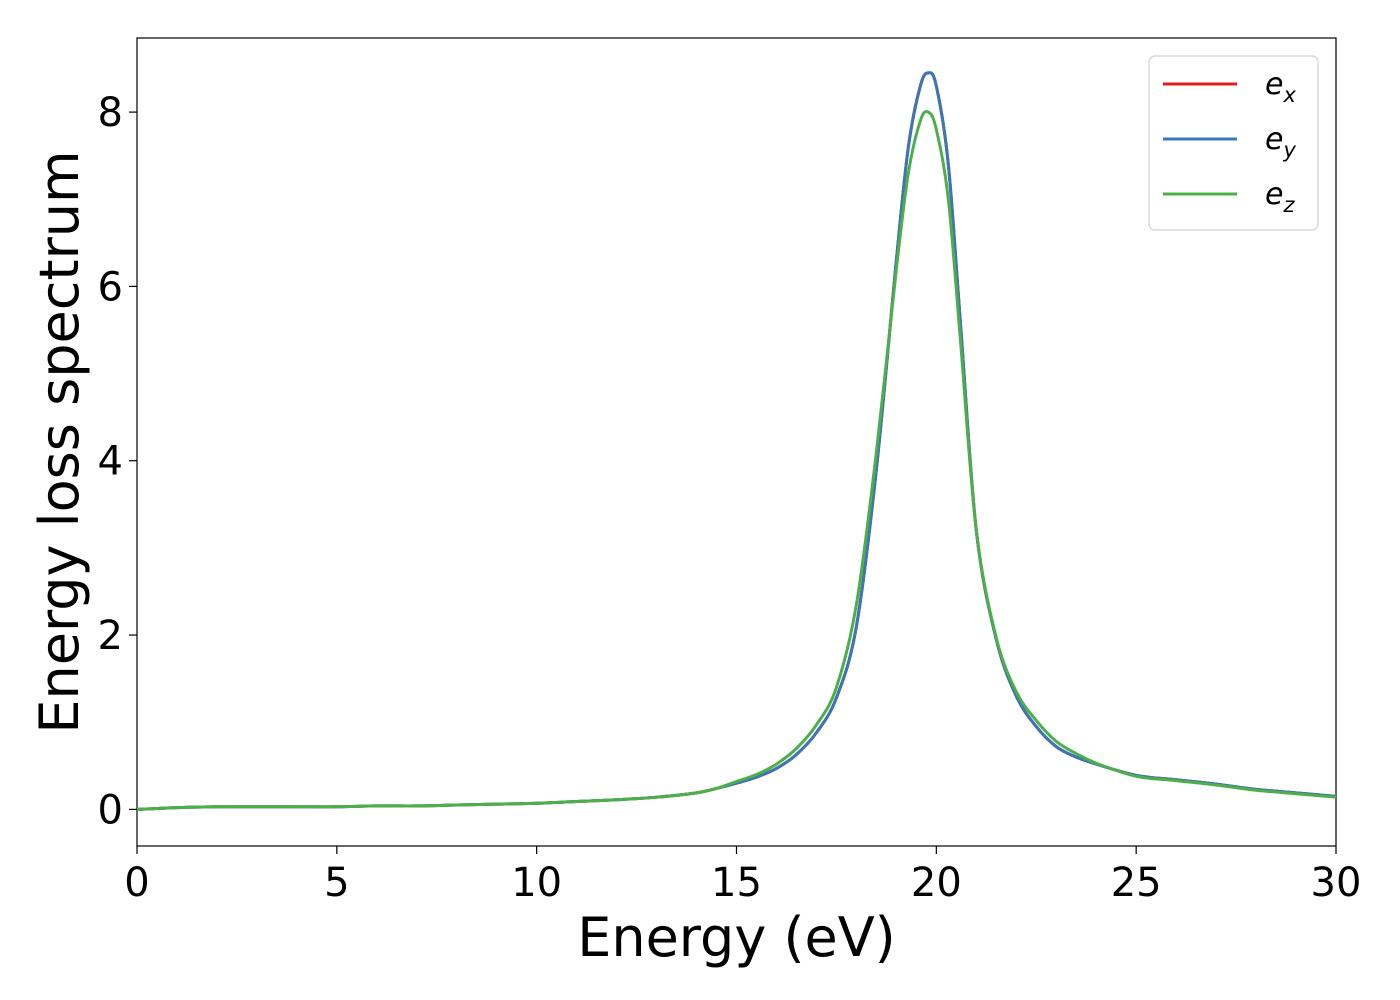  Describe the element at coordinates (1336, 883) in the screenshot. I see `x-tick-label: 30` at that location.